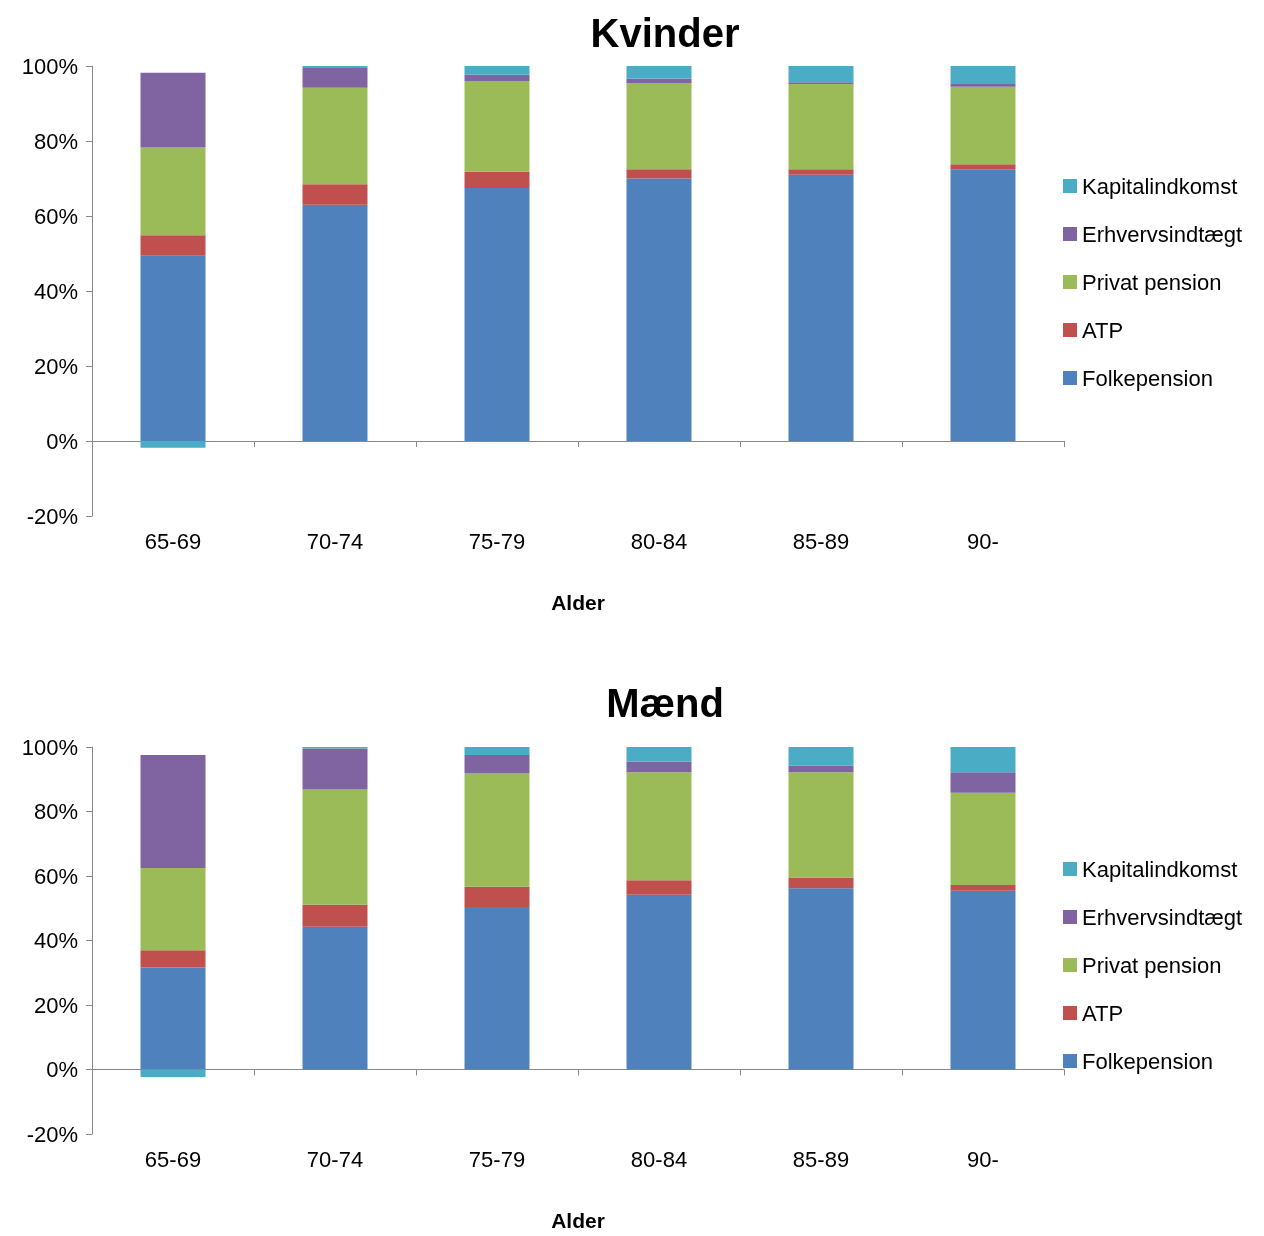 The image size is (1264, 1236). Describe the element at coordinates (665, 703) in the screenshot. I see `chart-title: Mænd` at that location.